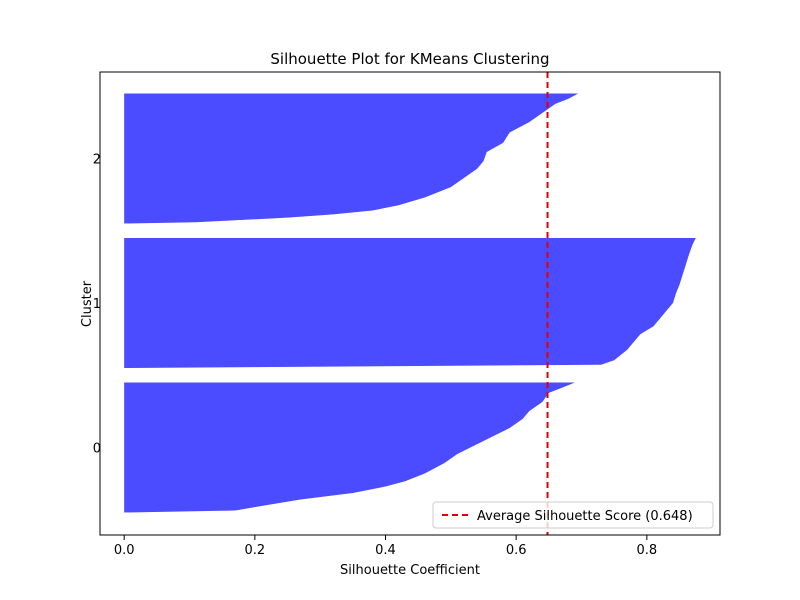  I want to click on cluster-0-silhouette, so click(349, 447).